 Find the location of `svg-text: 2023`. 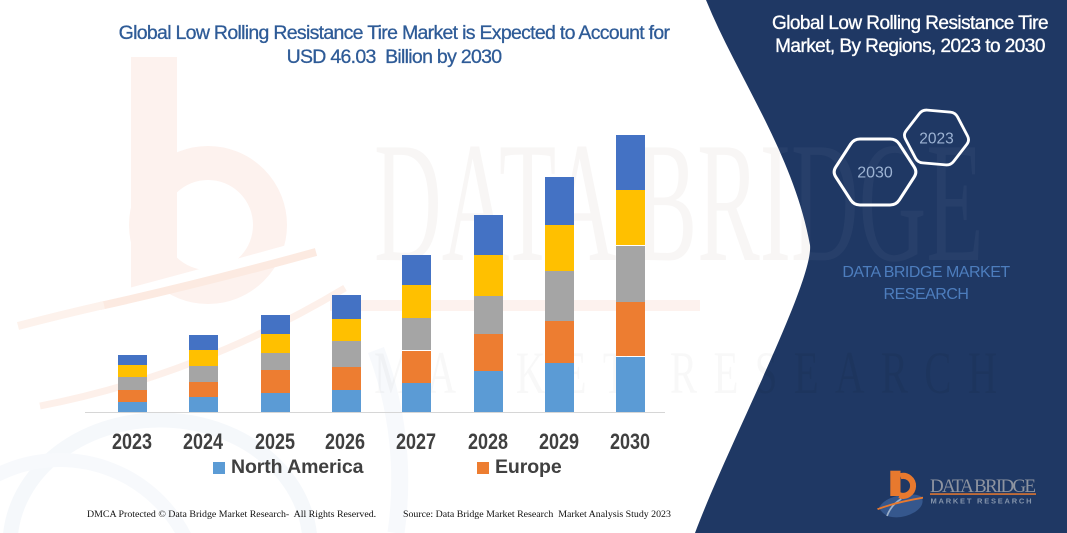

svg-text: 2023 is located at coordinates (936, 139).